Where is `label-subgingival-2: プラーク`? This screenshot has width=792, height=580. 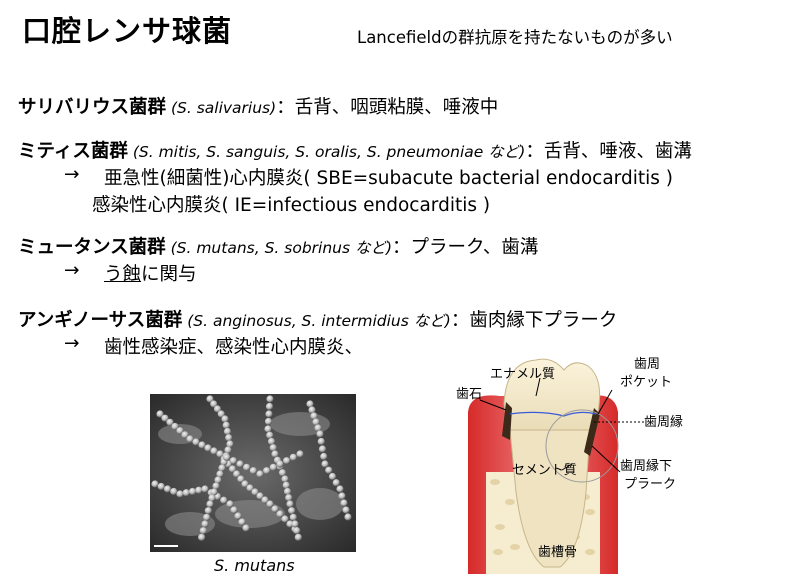
label-subgingival-2: プラーク is located at coordinates (650, 484).